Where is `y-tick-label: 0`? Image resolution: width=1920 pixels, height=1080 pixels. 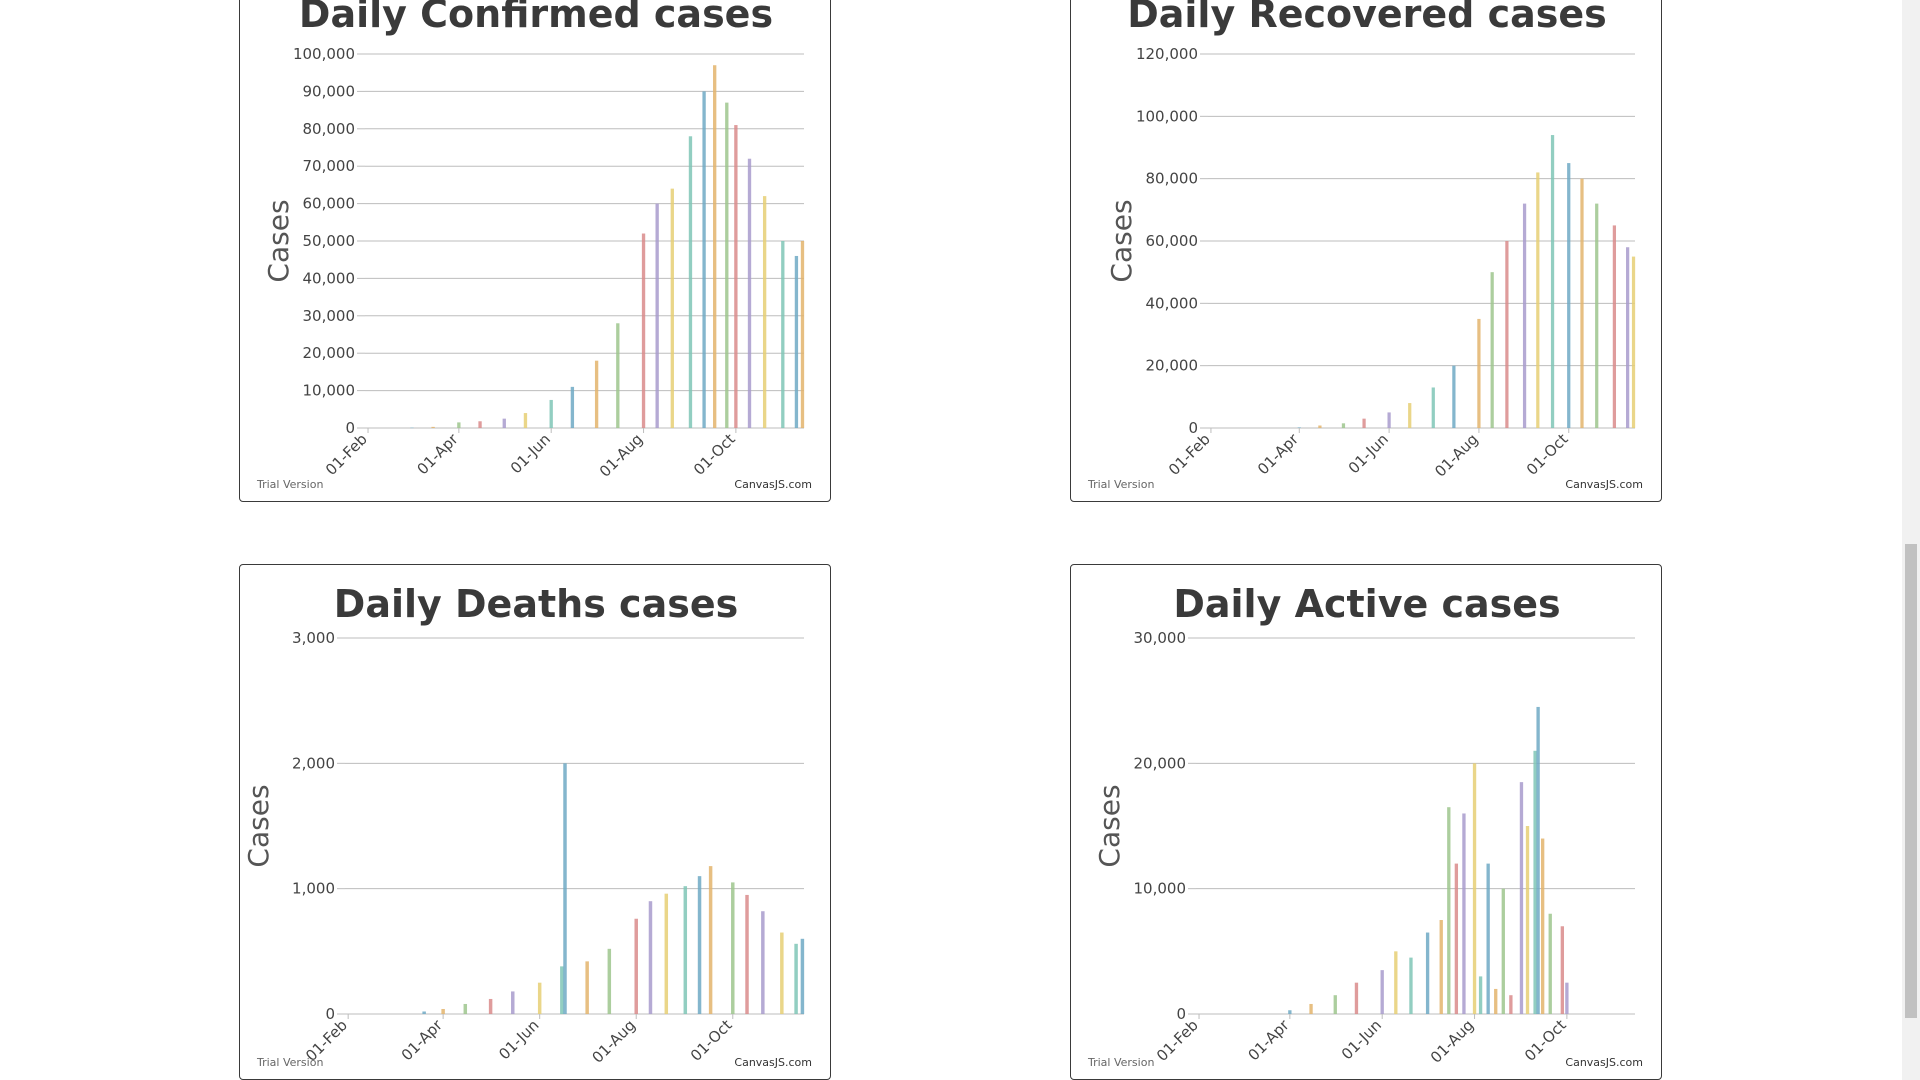
y-tick-label: 0 is located at coordinates (350, 428).